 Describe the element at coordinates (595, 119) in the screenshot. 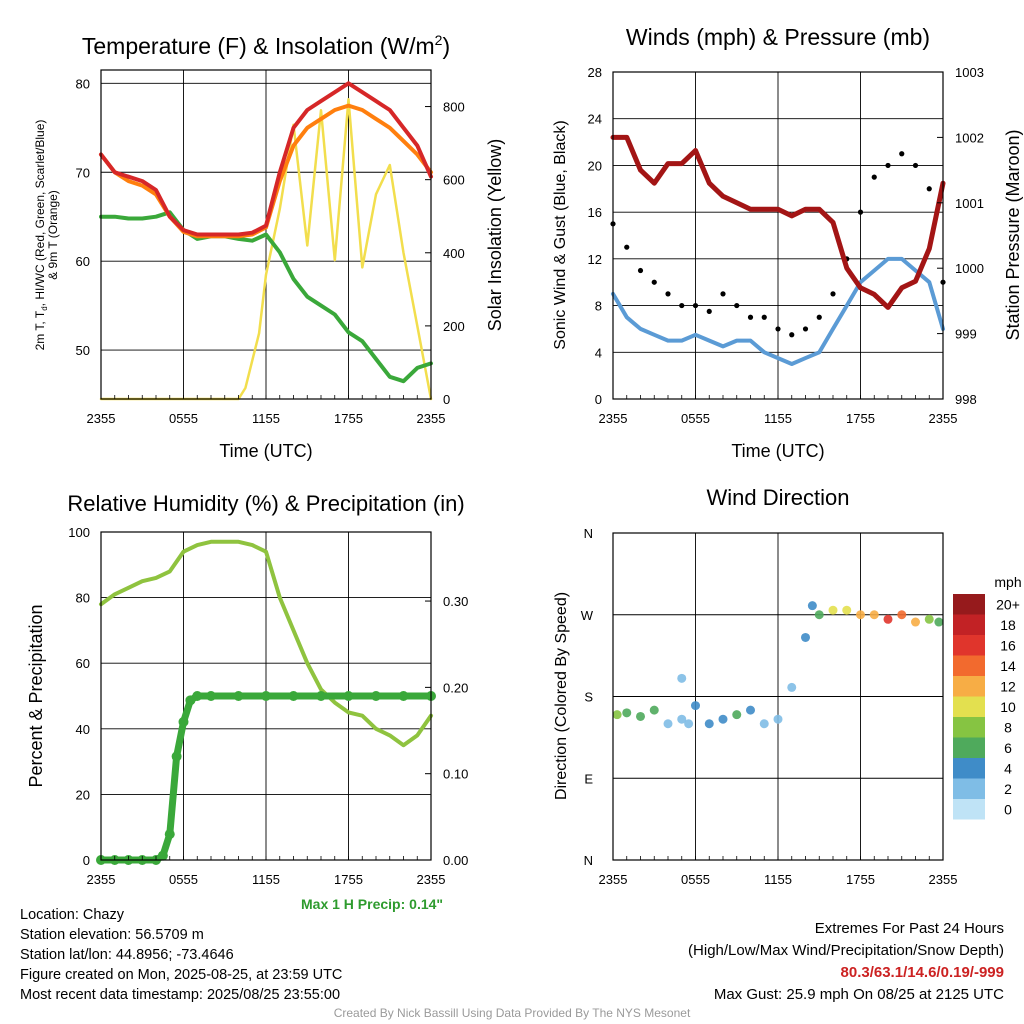

I see `y-left-tick-label: 24` at that location.